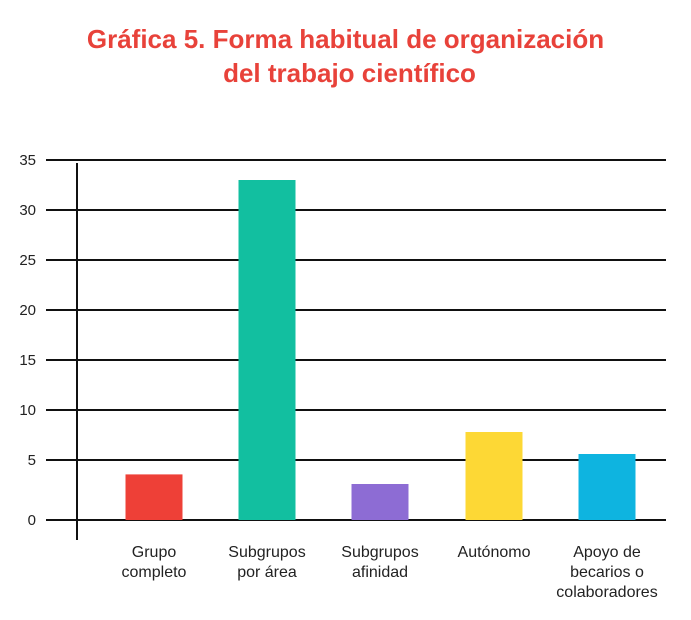 Image resolution: width=691 pixels, height=620 pixels. I want to click on chart-title-line-2: del trabajo científico, so click(349, 73).